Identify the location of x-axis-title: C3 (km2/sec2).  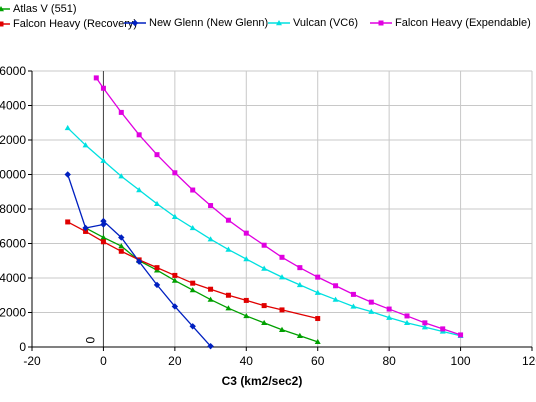
(262, 381).